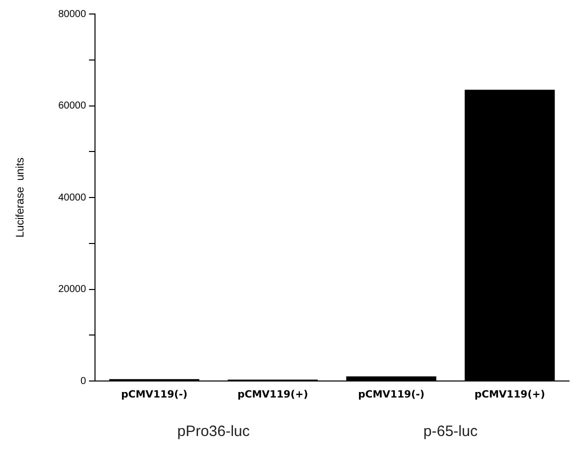  I want to click on y-tick-label: 60000, so click(72, 106).